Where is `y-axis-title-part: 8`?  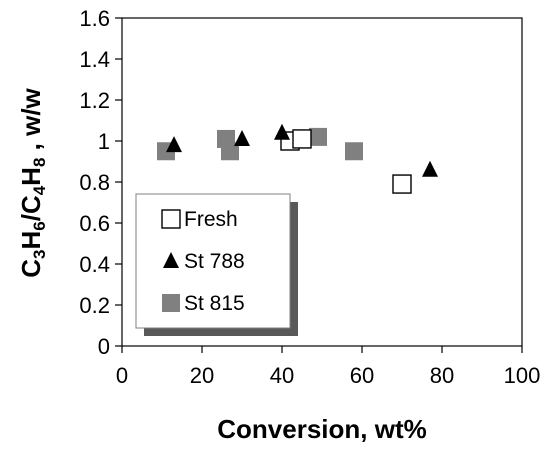
y-axis-title-part: 8 is located at coordinates (39, 162).